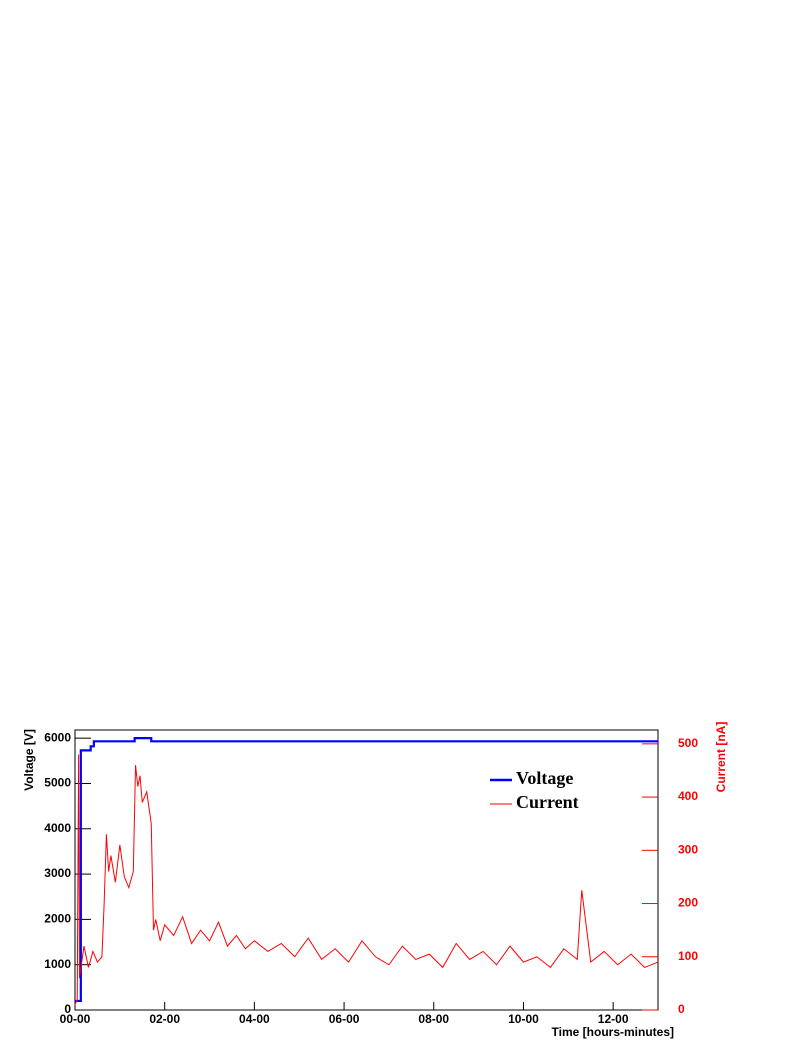 Image resolution: width=809 pixels, height=1052 pixels. What do you see at coordinates (67, 1009) in the screenshot?
I see `y-tick-label: 0` at bounding box center [67, 1009].